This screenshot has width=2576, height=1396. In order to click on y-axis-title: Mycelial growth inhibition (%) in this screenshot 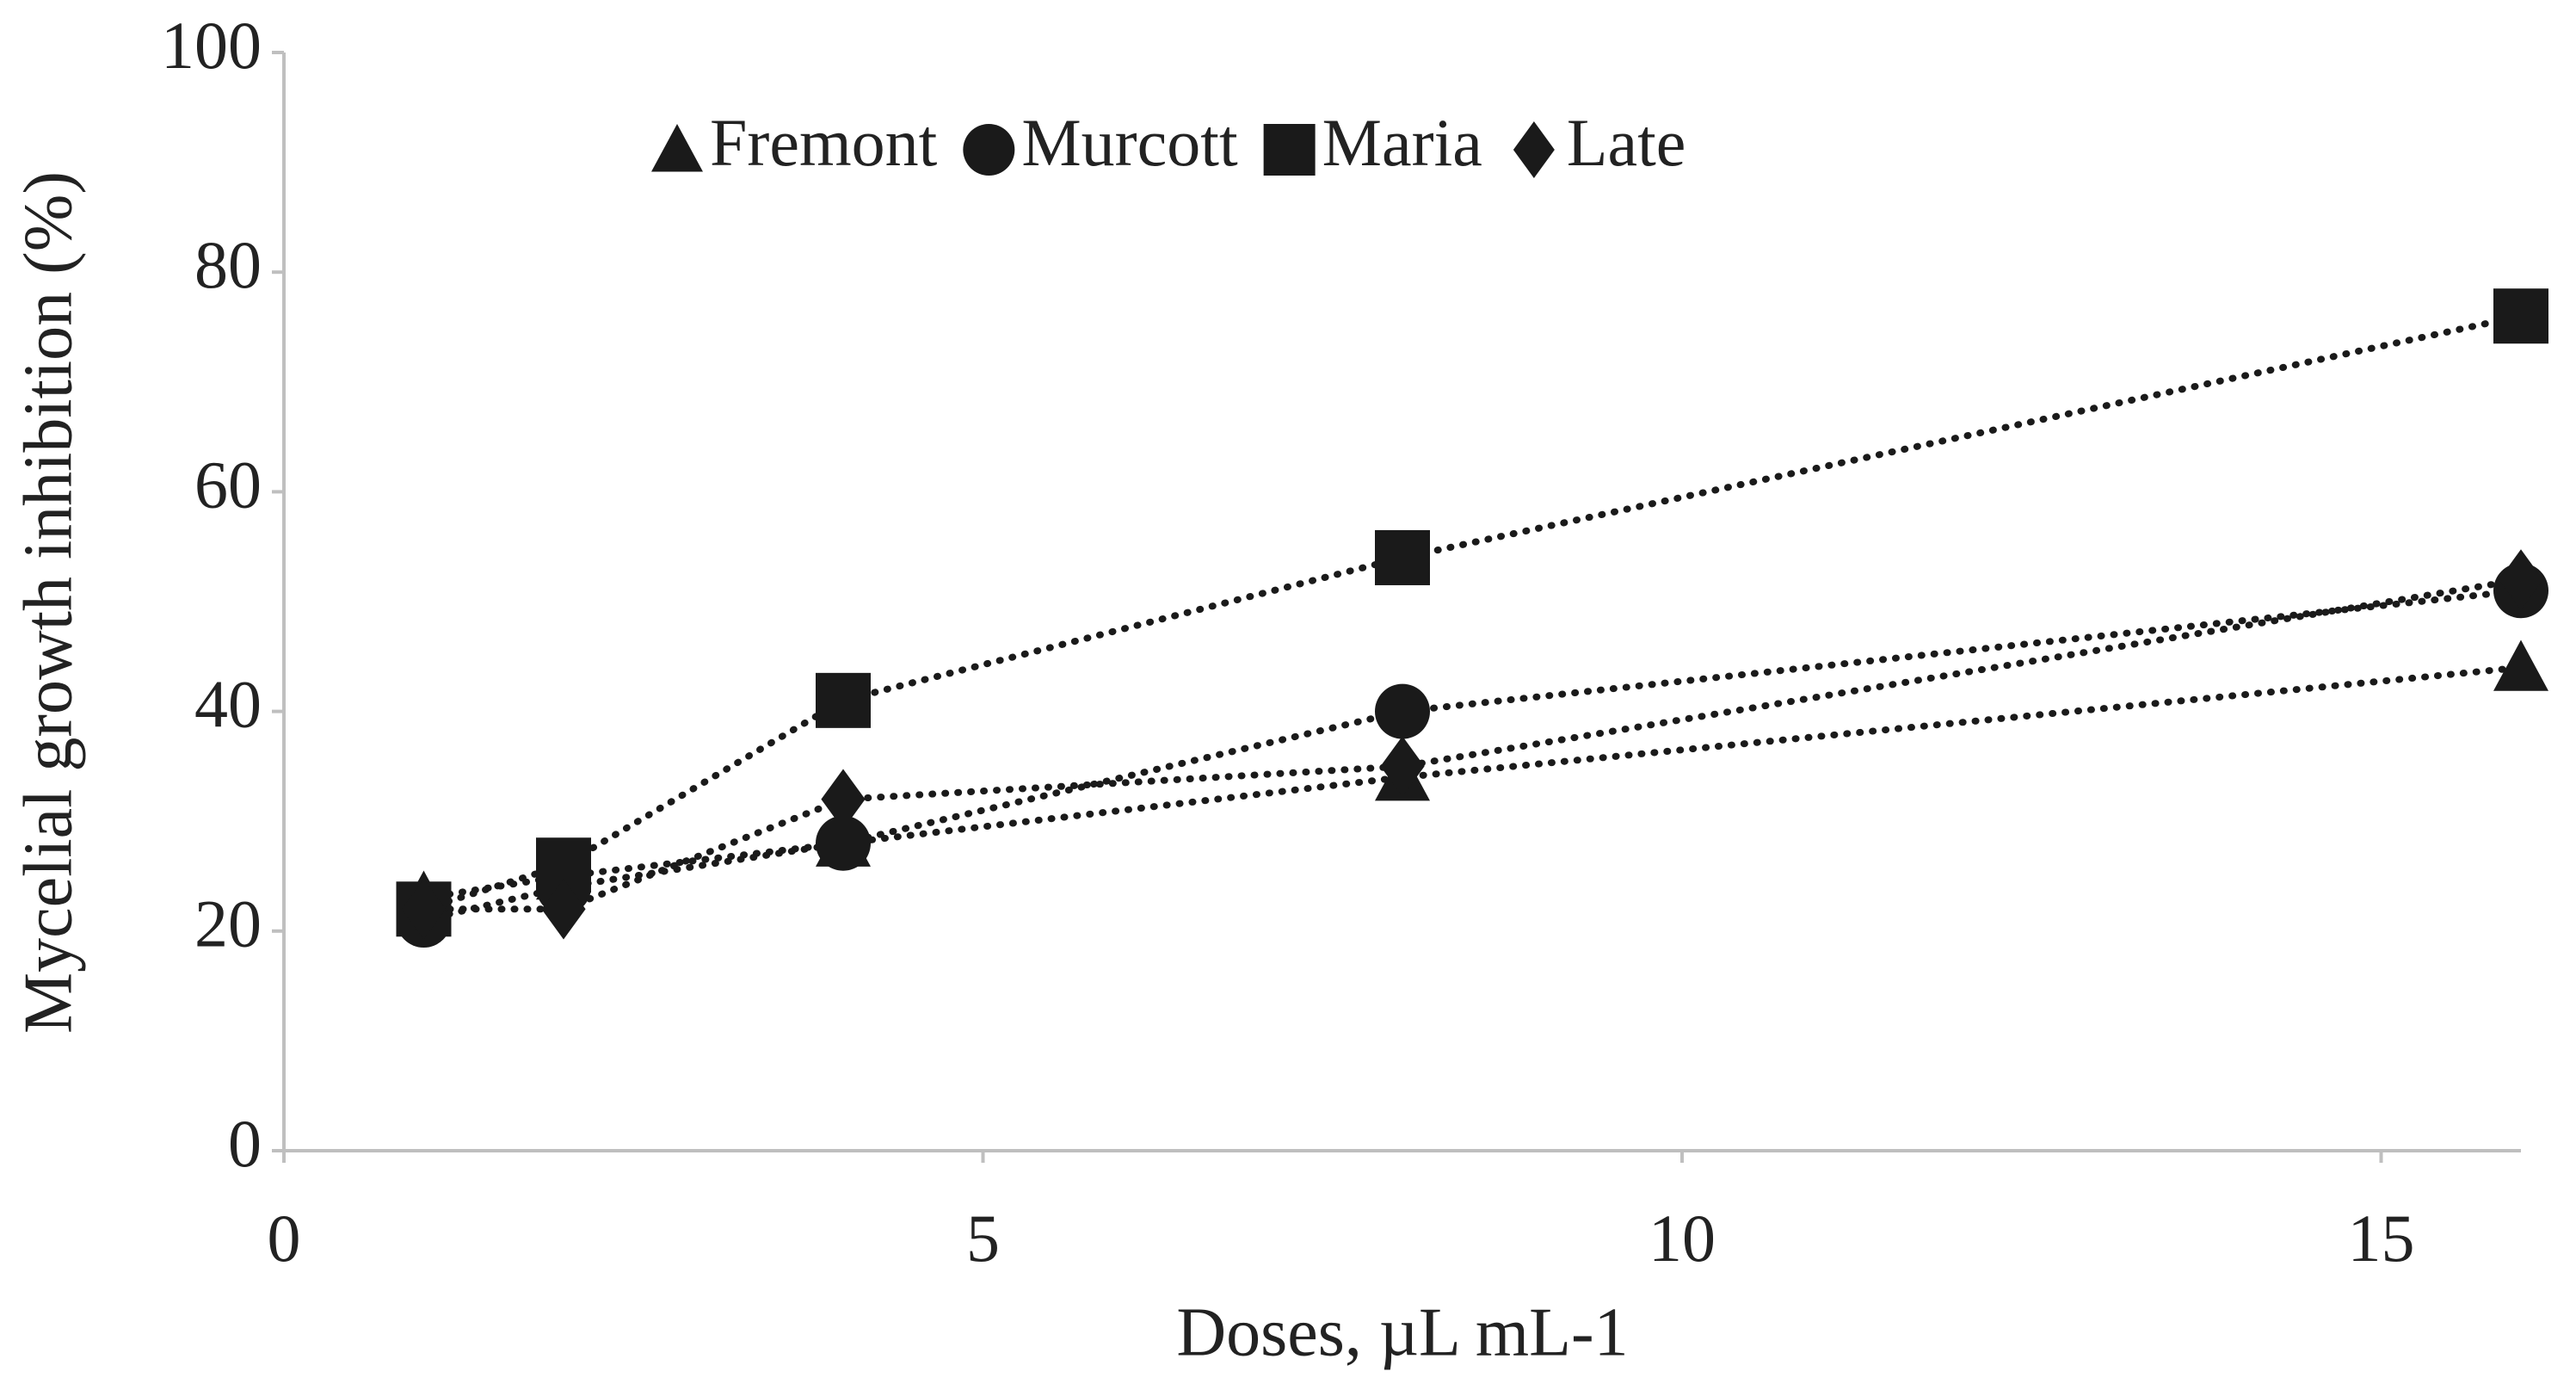, I will do `click(48, 602)`.